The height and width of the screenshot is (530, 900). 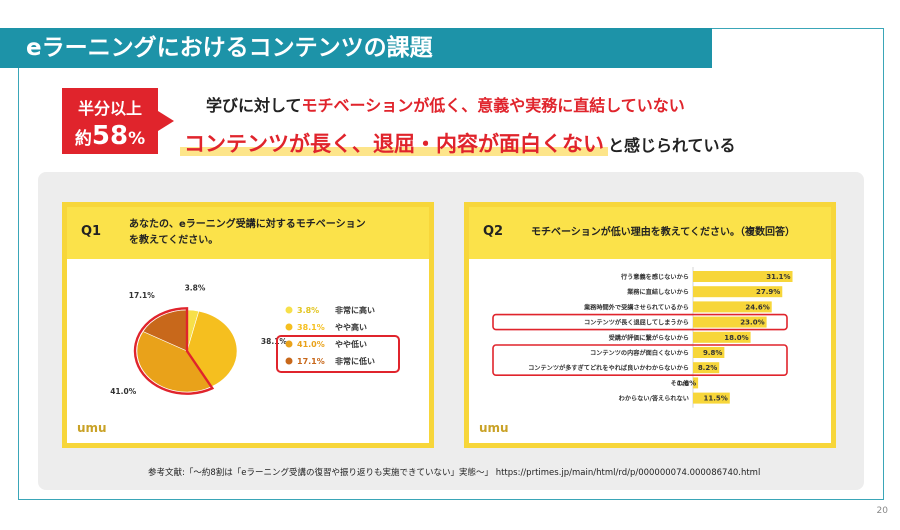 I want to click on q1-title: あなたの、eラーニング受講に対するモチベーションを教えてください。, so click(x=247, y=232).